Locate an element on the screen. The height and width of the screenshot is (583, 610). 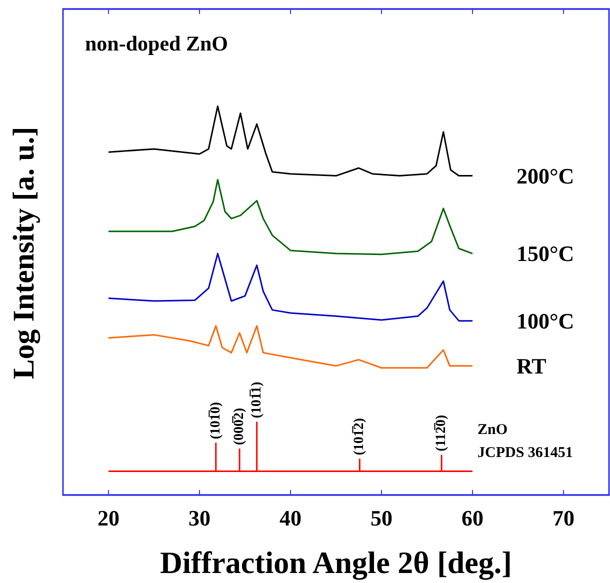
series-label: ZnO JCPDS 361451 is located at coordinates (525, 441).